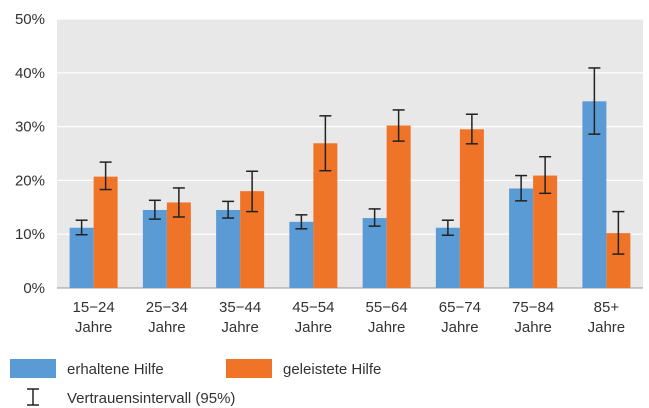  I want to click on x-category-label: 85+, so click(607, 307).